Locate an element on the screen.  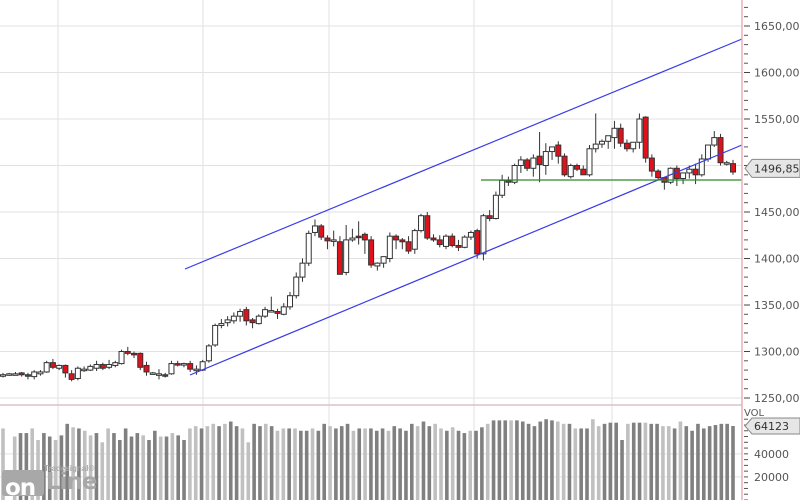
volume-tick-label: 20000 is located at coordinates (771, 477).